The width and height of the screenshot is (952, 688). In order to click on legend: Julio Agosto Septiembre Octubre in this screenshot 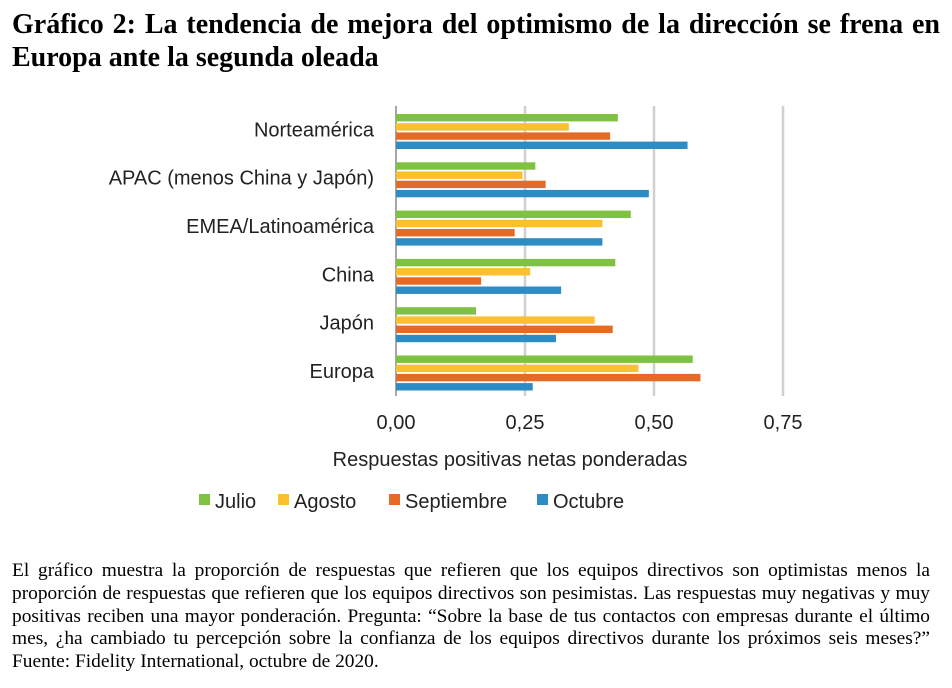, I will do `click(411, 502)`.